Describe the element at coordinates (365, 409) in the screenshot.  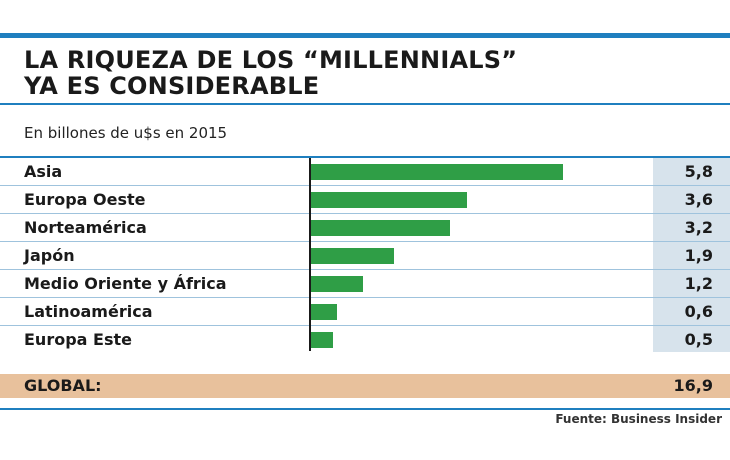
I see `bottom-divider` at that location.